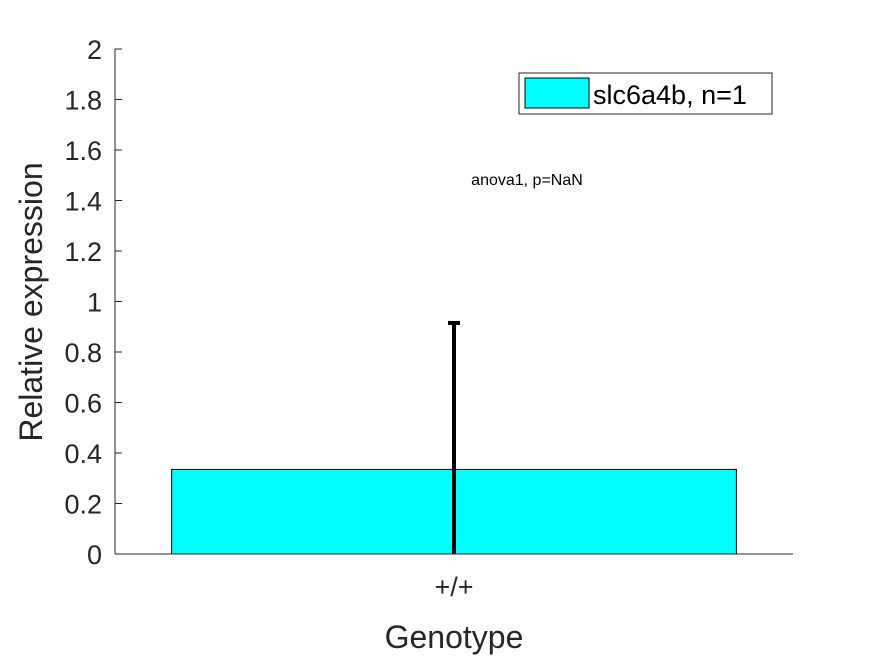 The height and width of the screenshot is (656, 875). What do you see at coordinates (670, 95) in the screenshot?
I see `legend-label: slc6a4b, n=1` at bounding box center [670, 95].